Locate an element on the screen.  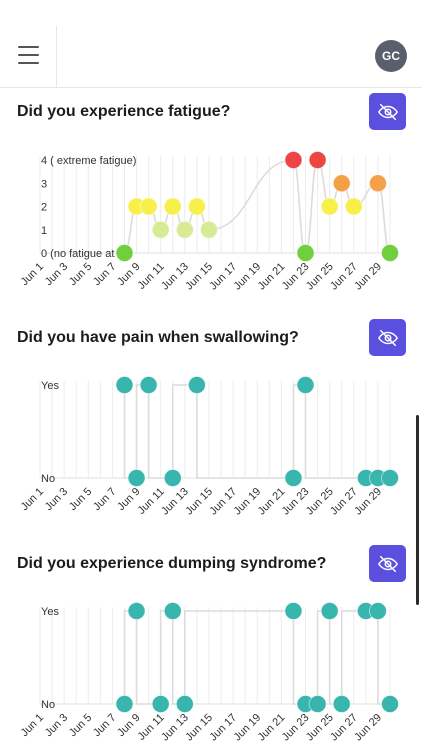
hide-chart-button-dumping-syndrome is located at coordinates (387, 563).